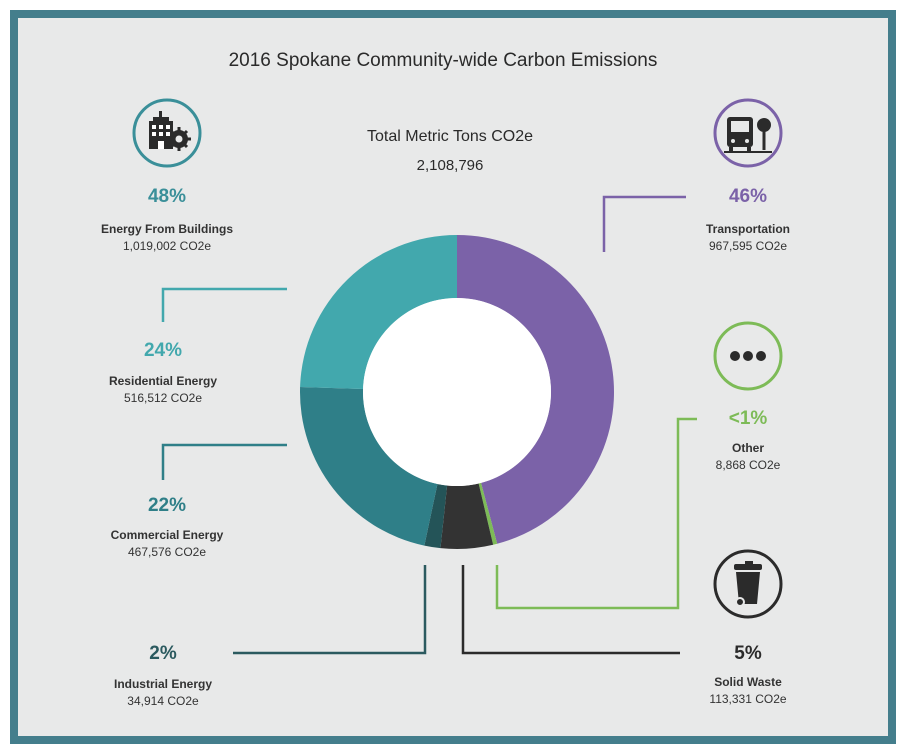  Describe the element at coordinates (166, 229) in the screenshot. I see `buildings-label: Energy From Buildings` at that location.